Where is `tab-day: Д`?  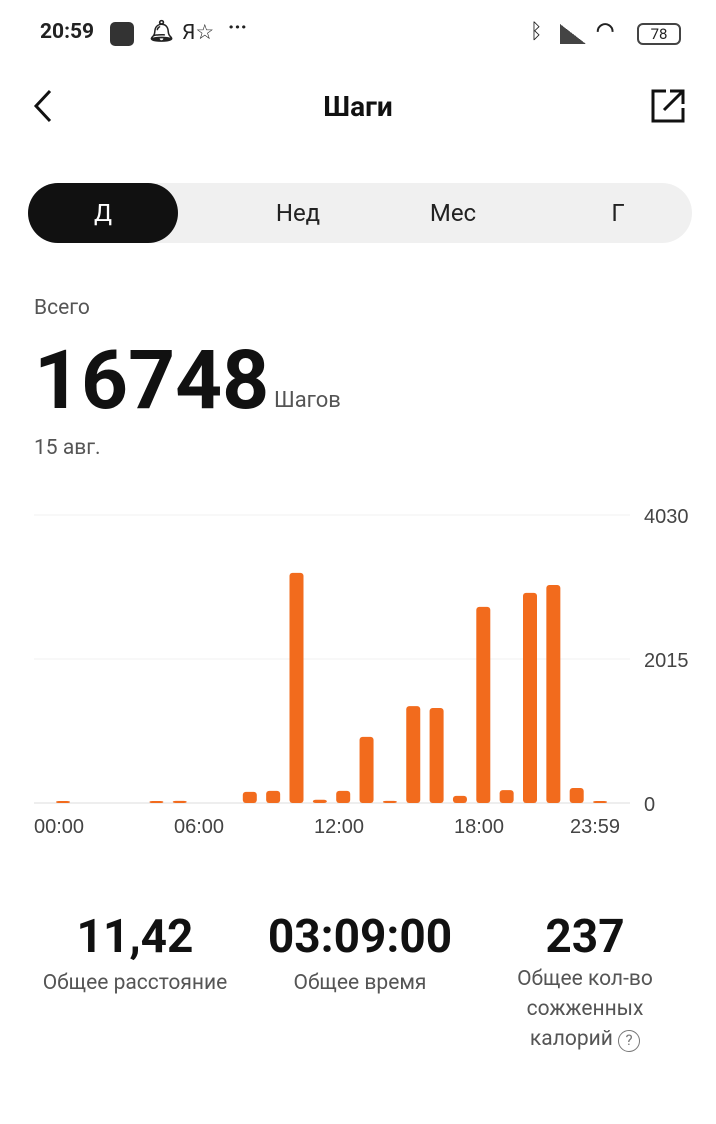 tab-day: Д is located at coordinates (103, 213).